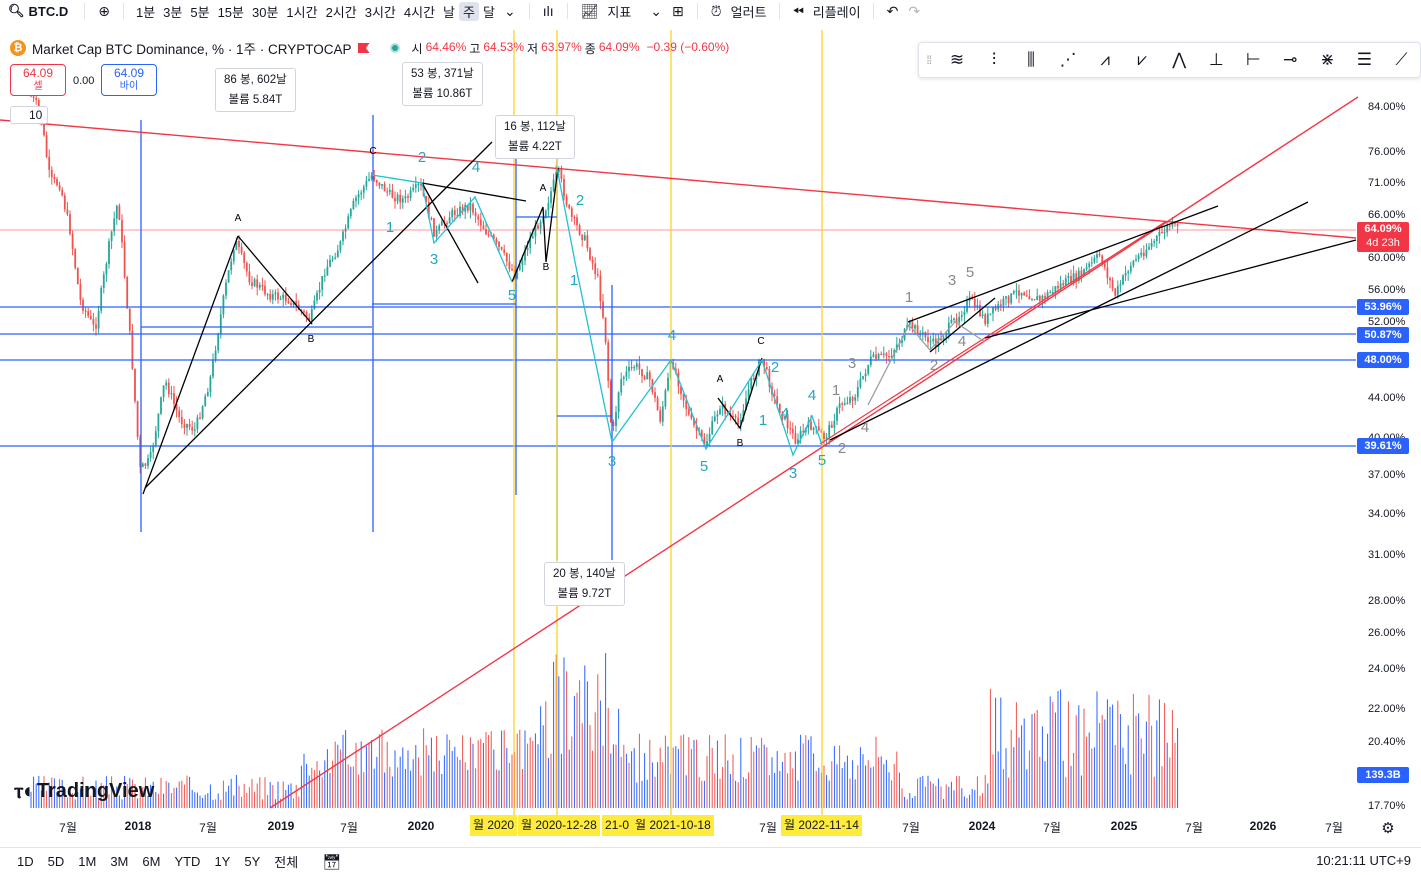 The image size is (1421, 875). I want to click on interval-1h: 1시간, so click(302, 12).